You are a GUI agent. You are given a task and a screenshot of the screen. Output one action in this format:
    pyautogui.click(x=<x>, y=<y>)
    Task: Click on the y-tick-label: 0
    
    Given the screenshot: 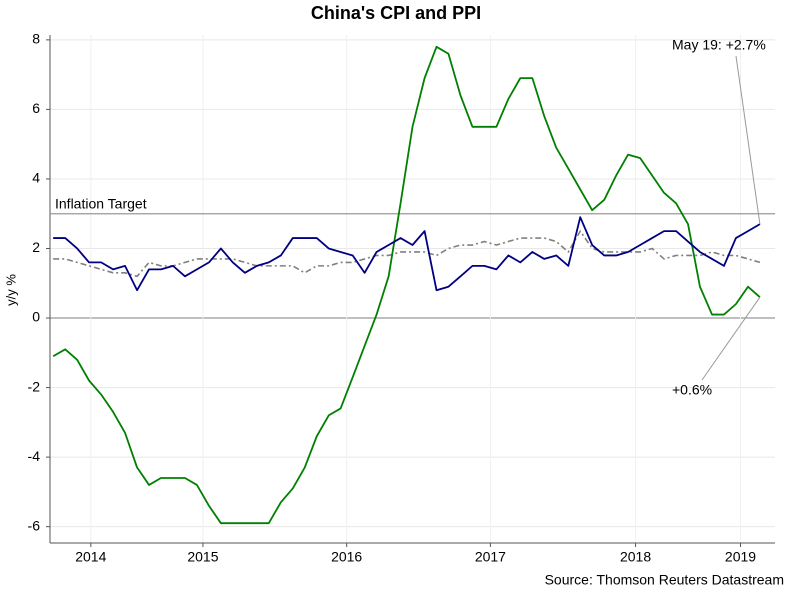 What is the action you would take?
    pyautogui.click(x=36, y=317)
    